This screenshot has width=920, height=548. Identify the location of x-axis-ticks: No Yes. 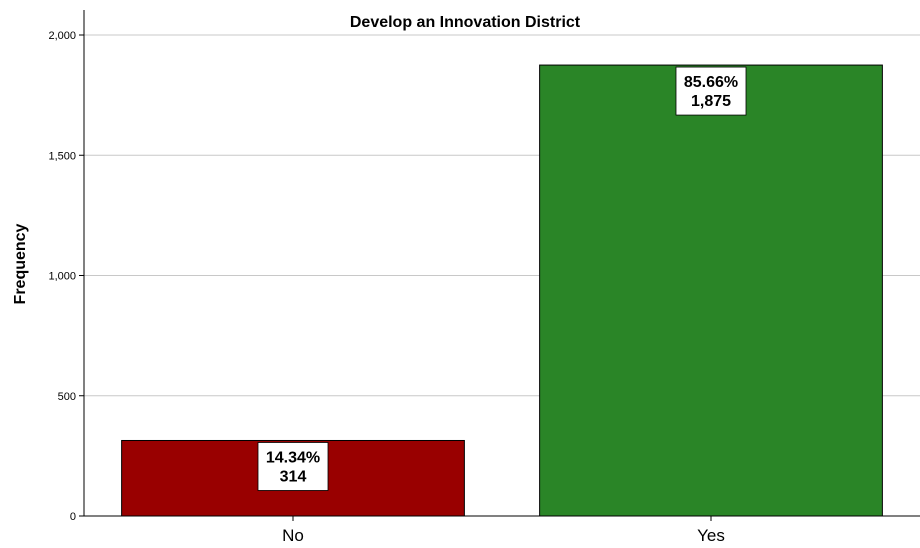
(503, 530).